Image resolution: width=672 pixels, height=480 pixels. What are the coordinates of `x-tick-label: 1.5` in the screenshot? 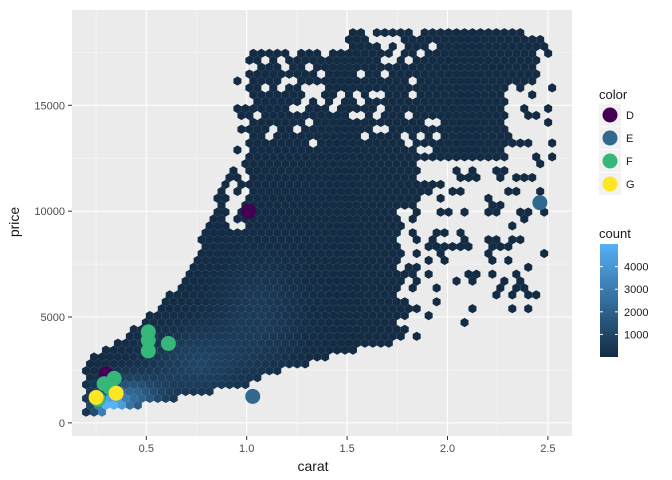 It's located at (346, 449).